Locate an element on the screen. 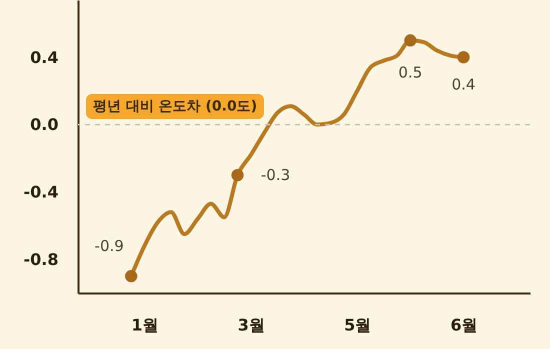 This screenshot has height=349, width=550. data-label: -0.3 is located at coordinates (275, 175).